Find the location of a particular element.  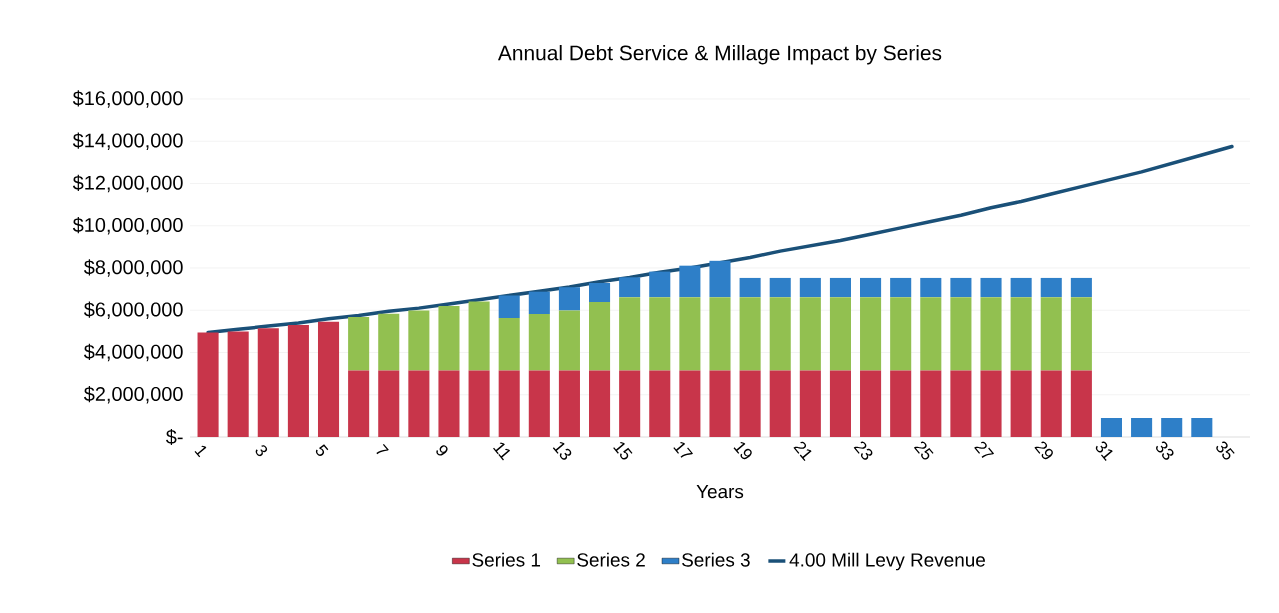

x-tick-label: 33 is located at coordinates (1165, 450).